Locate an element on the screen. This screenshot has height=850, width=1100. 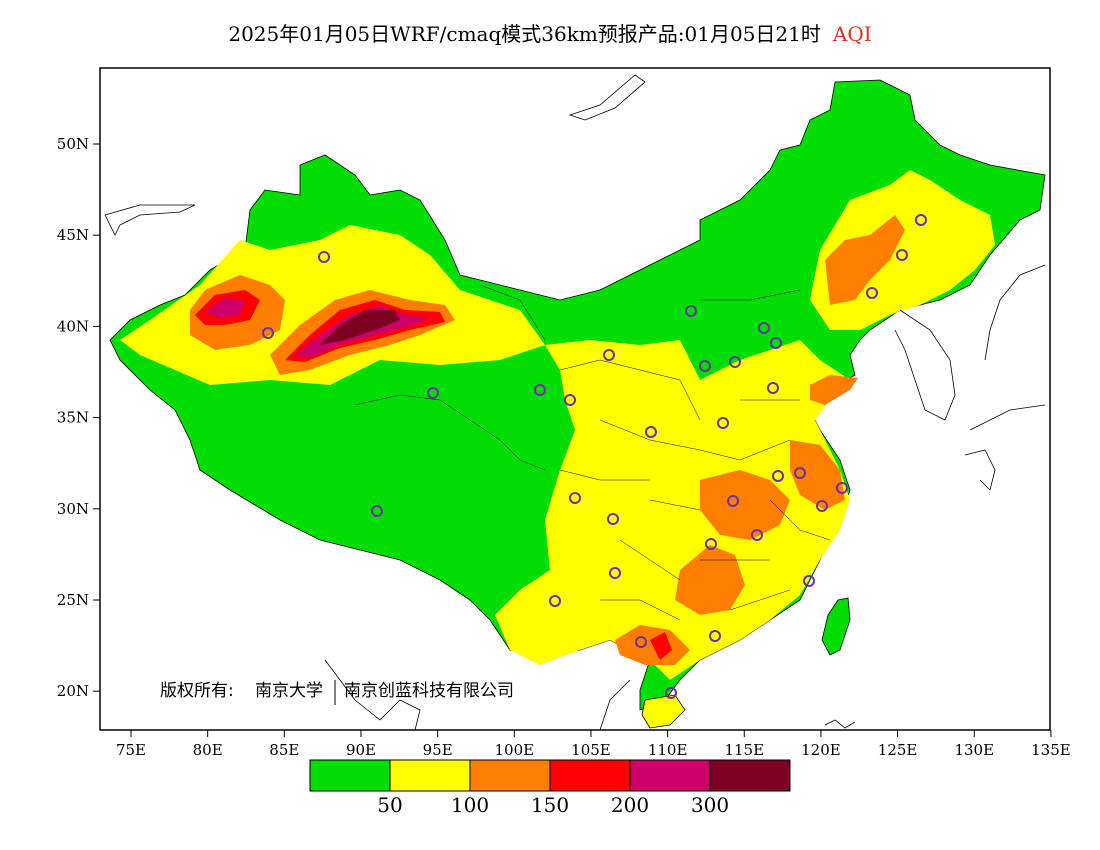
copyright-prefix: 版权所有: is located at coordinates (197, 691).